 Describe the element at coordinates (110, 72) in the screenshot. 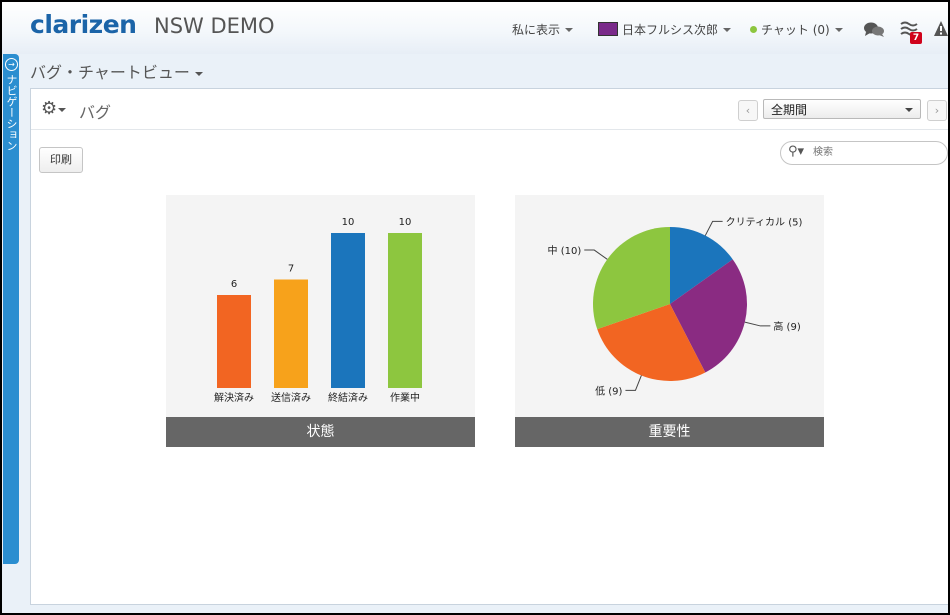

I see `view-title: バグ・チャートビュー` at that location.